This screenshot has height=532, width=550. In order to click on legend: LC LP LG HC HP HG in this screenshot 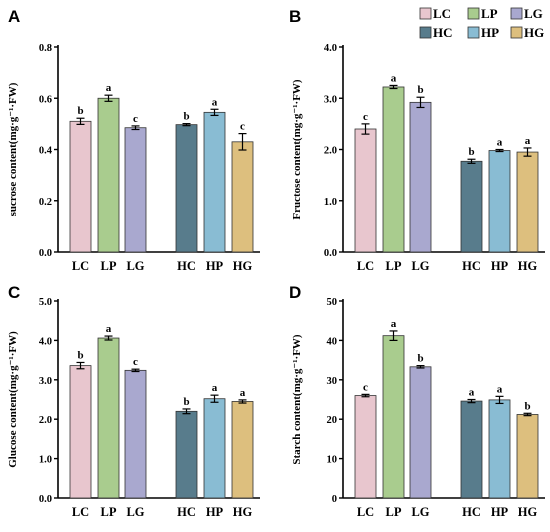, I will do `click(481, 23)`.